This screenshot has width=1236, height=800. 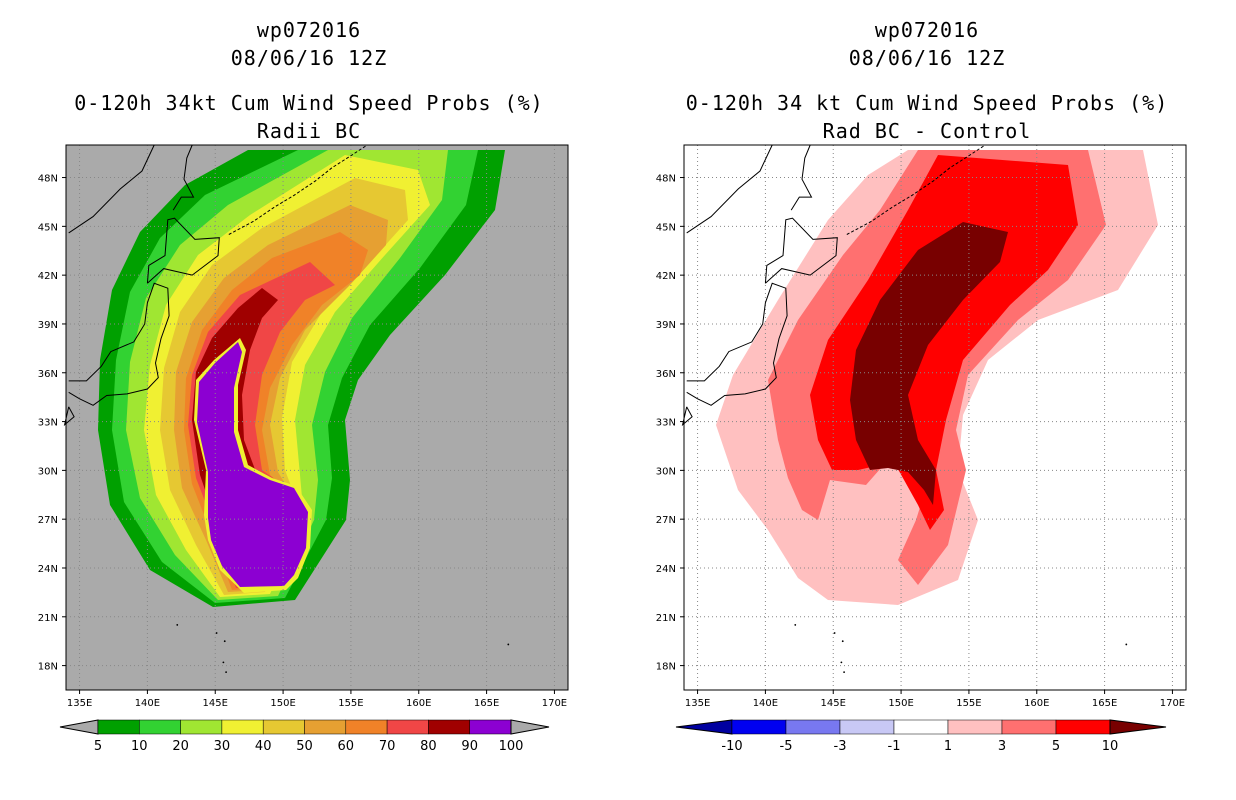 What do you see at coordinates (948, 746) in the screenshot?
I see `colorbar-label: 1` at bounding box center [948, 746].